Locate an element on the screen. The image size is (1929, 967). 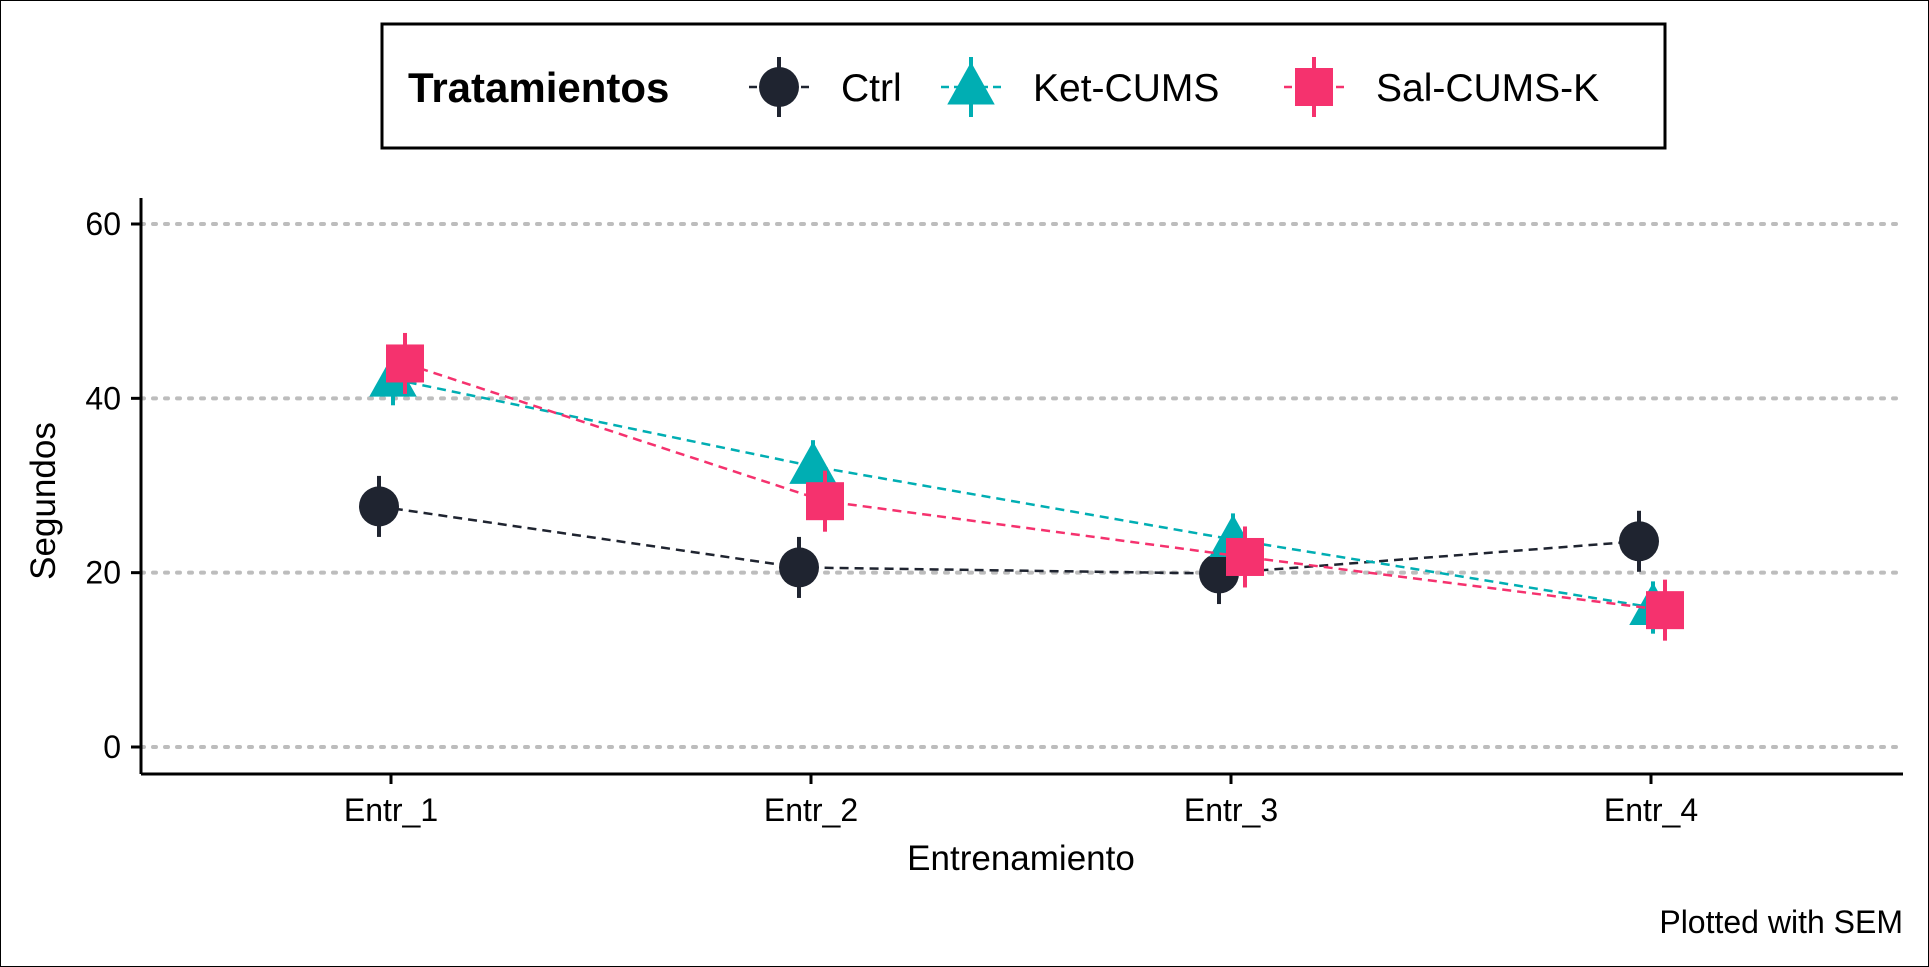
y-tick-label: 20 is located at coordinates (103, 573).